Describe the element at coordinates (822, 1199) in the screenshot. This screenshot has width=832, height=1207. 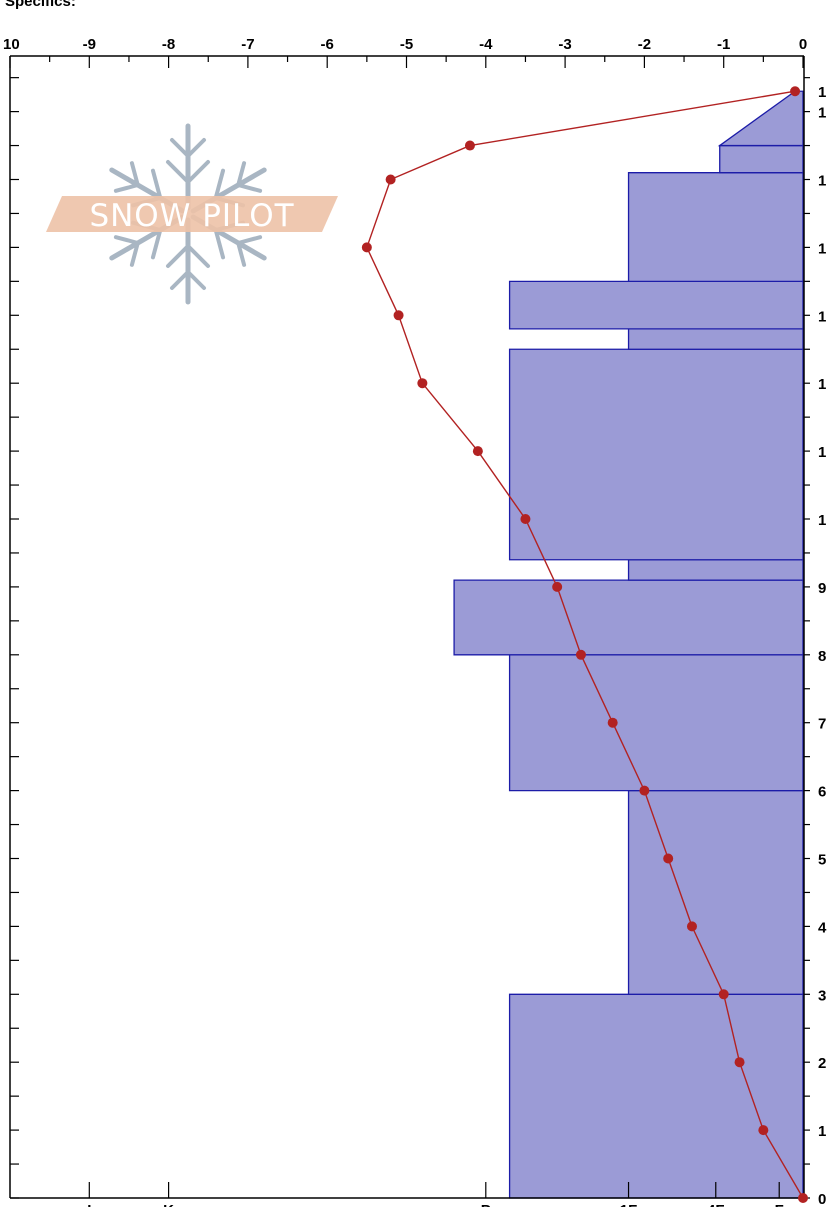
I see `right-depth-tick-label: 0` at that location.